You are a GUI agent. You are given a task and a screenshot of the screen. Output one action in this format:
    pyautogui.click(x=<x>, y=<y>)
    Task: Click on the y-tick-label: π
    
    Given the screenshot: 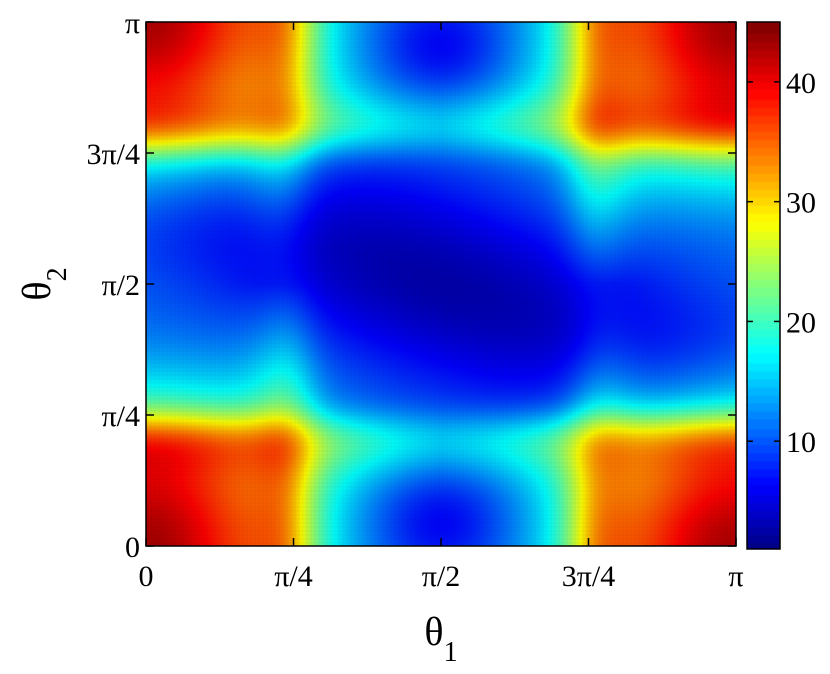 What is the action you would take?
    pyautogui.click(x=132, y=23)
    